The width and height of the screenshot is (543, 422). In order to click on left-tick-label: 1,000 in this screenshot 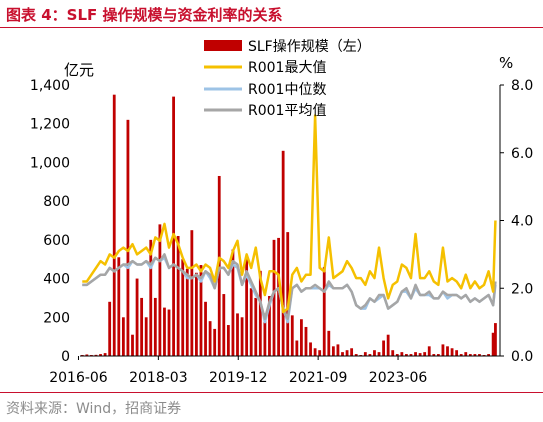, I will do `click(50, 163)`.